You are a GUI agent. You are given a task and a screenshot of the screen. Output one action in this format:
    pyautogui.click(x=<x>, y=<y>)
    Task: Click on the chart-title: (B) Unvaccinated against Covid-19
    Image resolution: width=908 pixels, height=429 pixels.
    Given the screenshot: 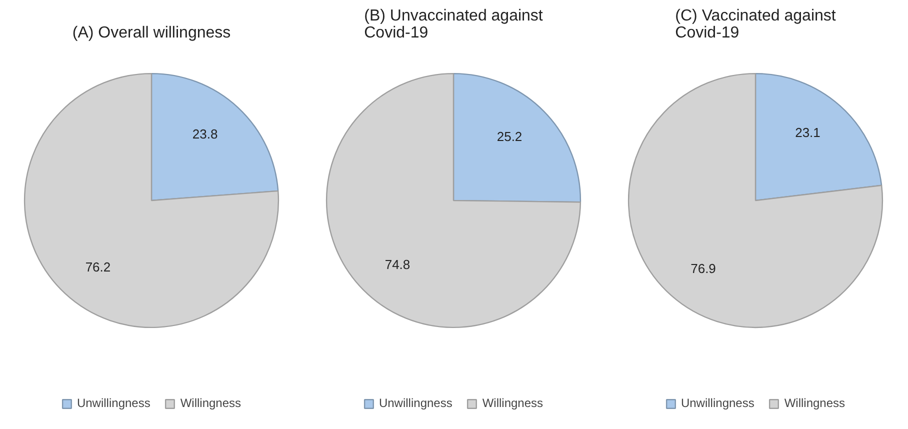 What is the action you would take?
    pyautogui.click(x=454, y=25)
    